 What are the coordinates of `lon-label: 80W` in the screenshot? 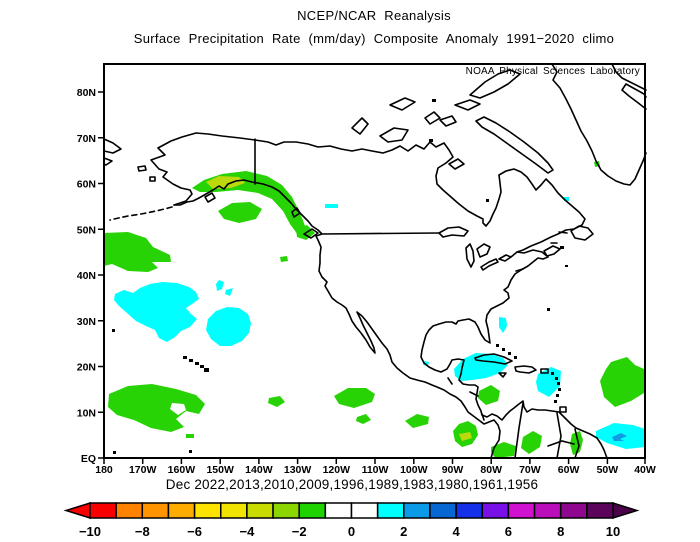 It's located at (491, 470).